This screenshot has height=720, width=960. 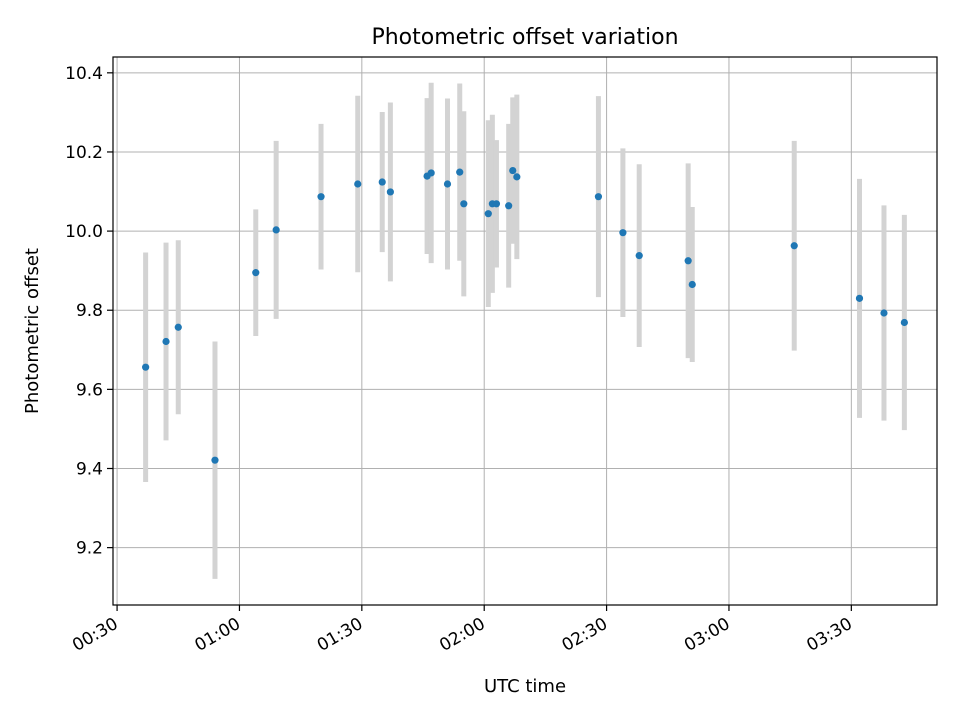 What do you see at coordinates (524, 37) in the screenshot?
I see `chart-title: Photometric offset variation` at bounding box center [524, 37].